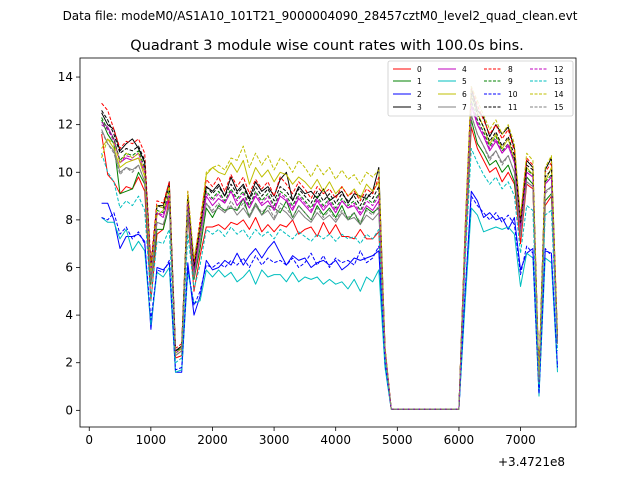 This screenshot has width=640, height=480. Describe the element at coordinates (559, 69) in the screenshot. I see `legend-label-12: 12` at that location.